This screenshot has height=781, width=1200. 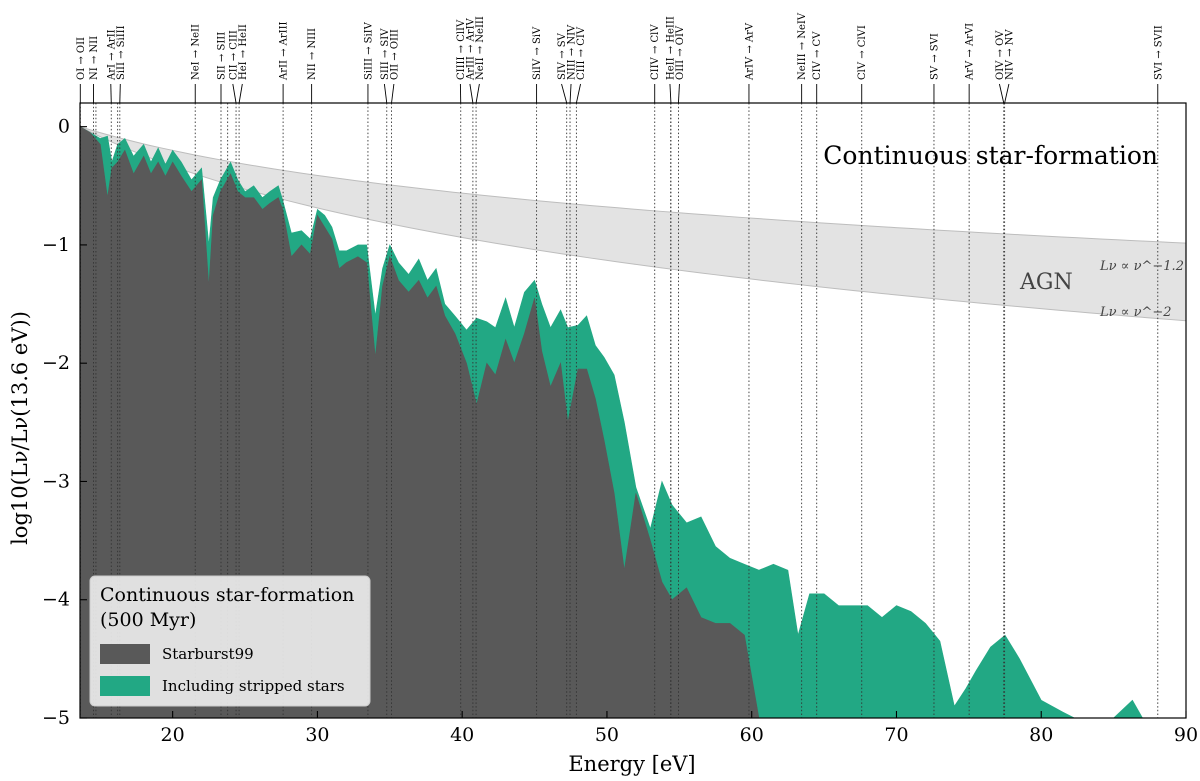 I want to click on x-tick-label: 40, so click(x=462, y=735).